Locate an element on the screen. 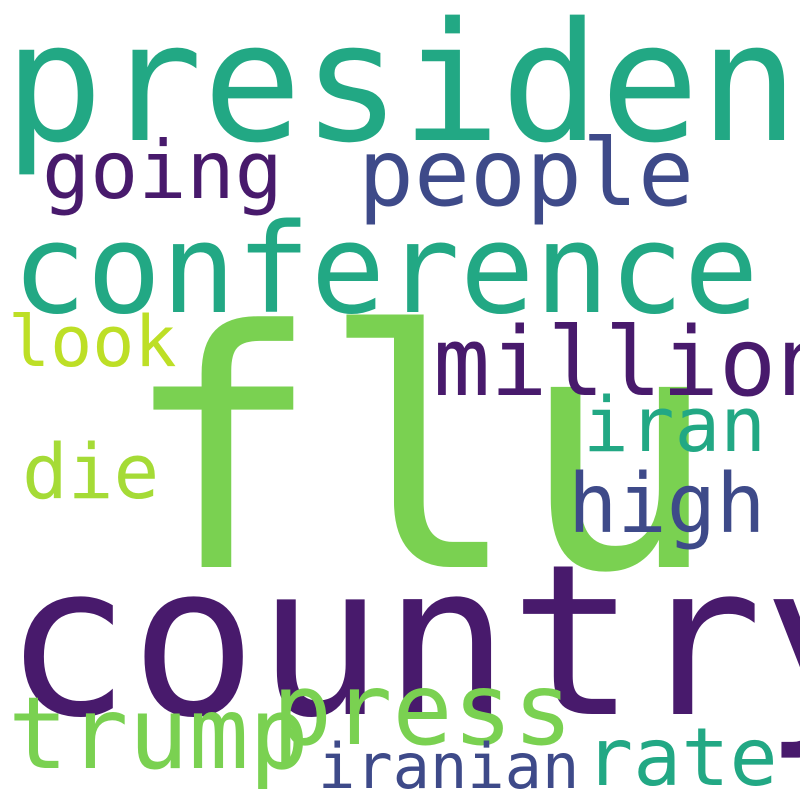 This screenshot has width=800, height=800. word-rate: rate is located at coordinates (681, 755).